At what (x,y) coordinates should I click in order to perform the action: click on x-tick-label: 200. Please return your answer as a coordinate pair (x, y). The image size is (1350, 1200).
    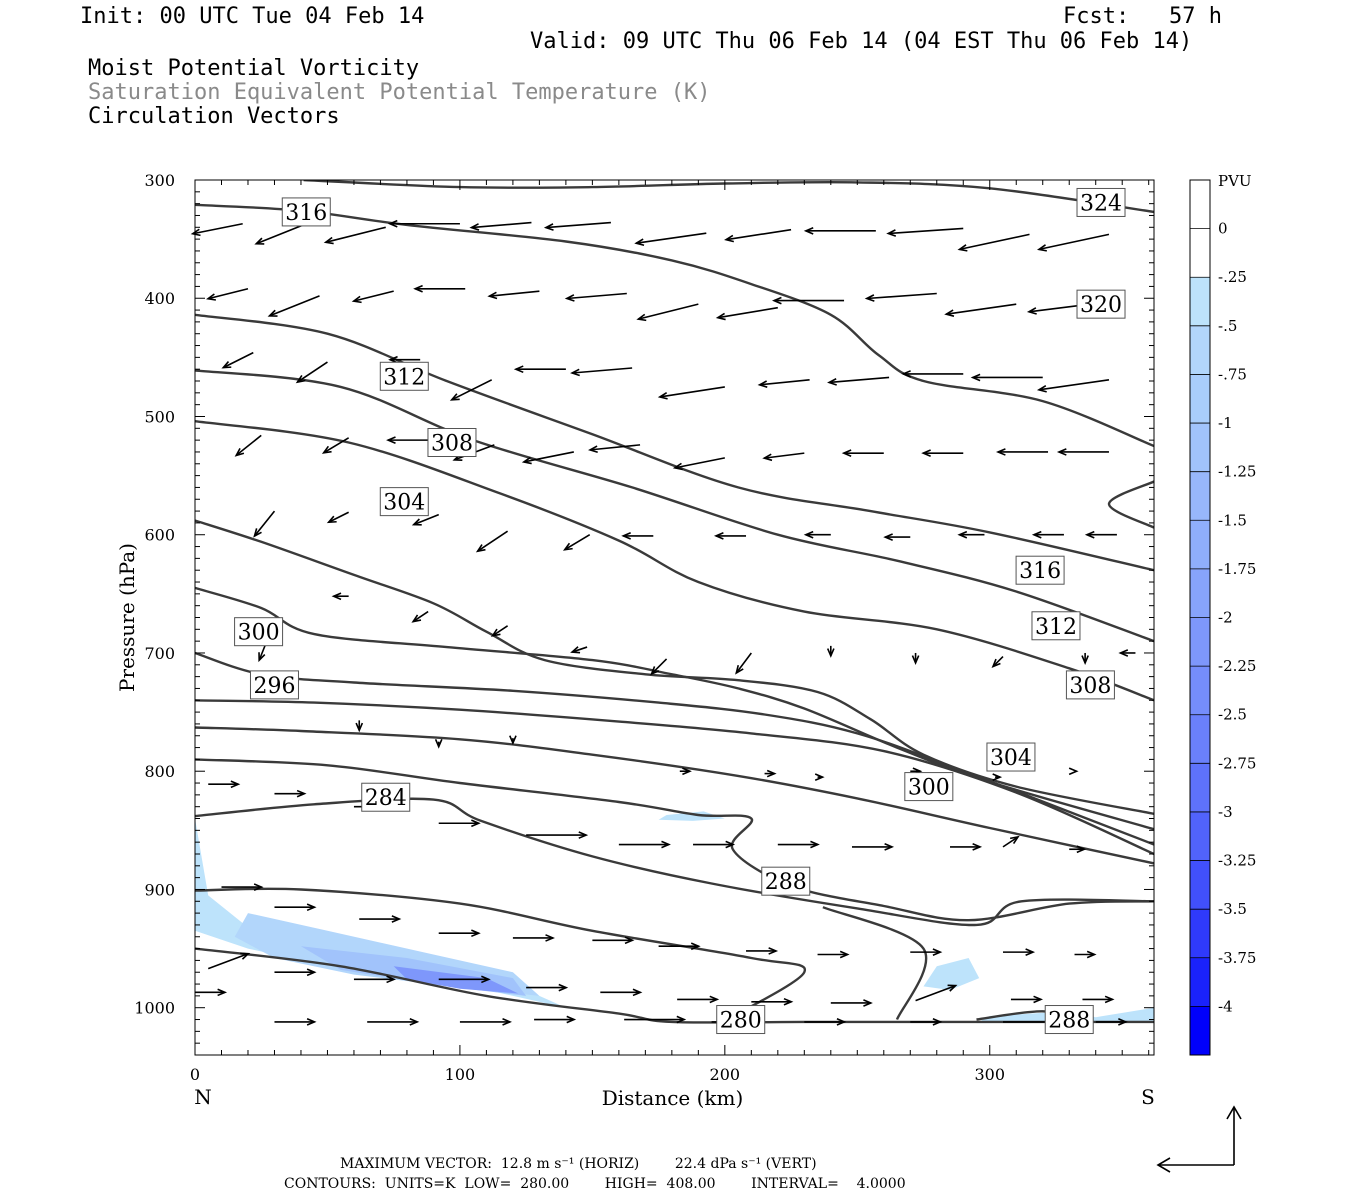
    Looking at the image, I should click on (725, 1074).